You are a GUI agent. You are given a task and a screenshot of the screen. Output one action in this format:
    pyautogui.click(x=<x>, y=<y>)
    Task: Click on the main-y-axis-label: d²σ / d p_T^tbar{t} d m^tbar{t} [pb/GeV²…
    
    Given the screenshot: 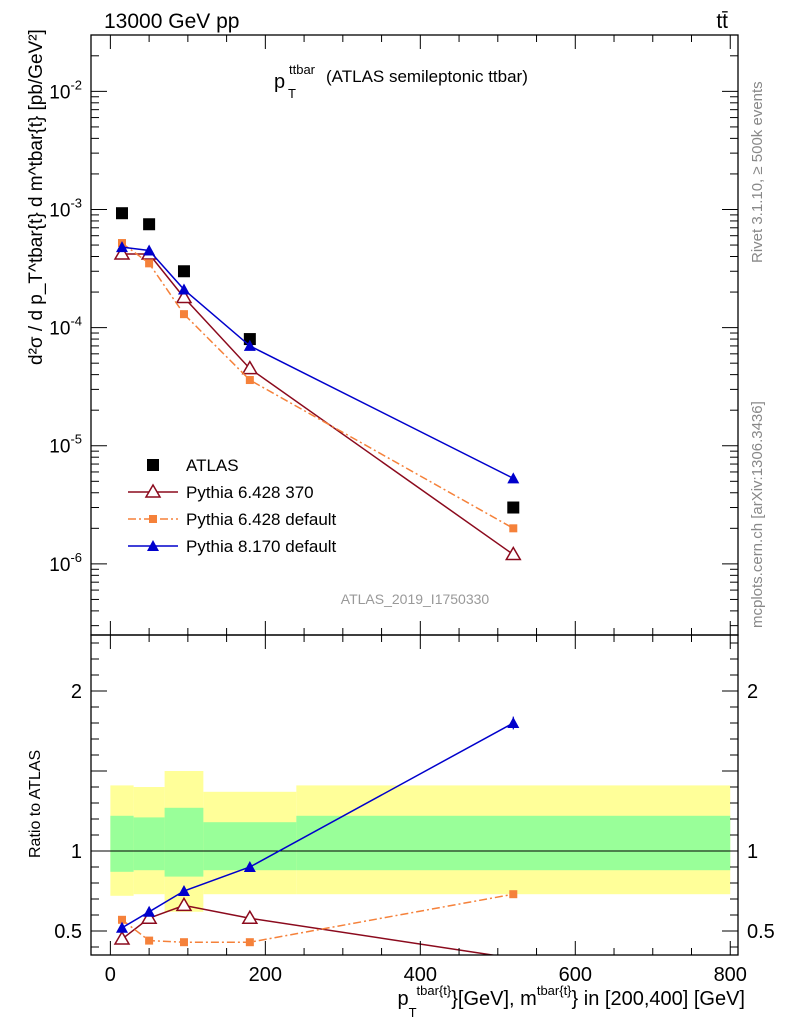 What is the action you would take?
    pyautogui.click(x=36, y=197)
    